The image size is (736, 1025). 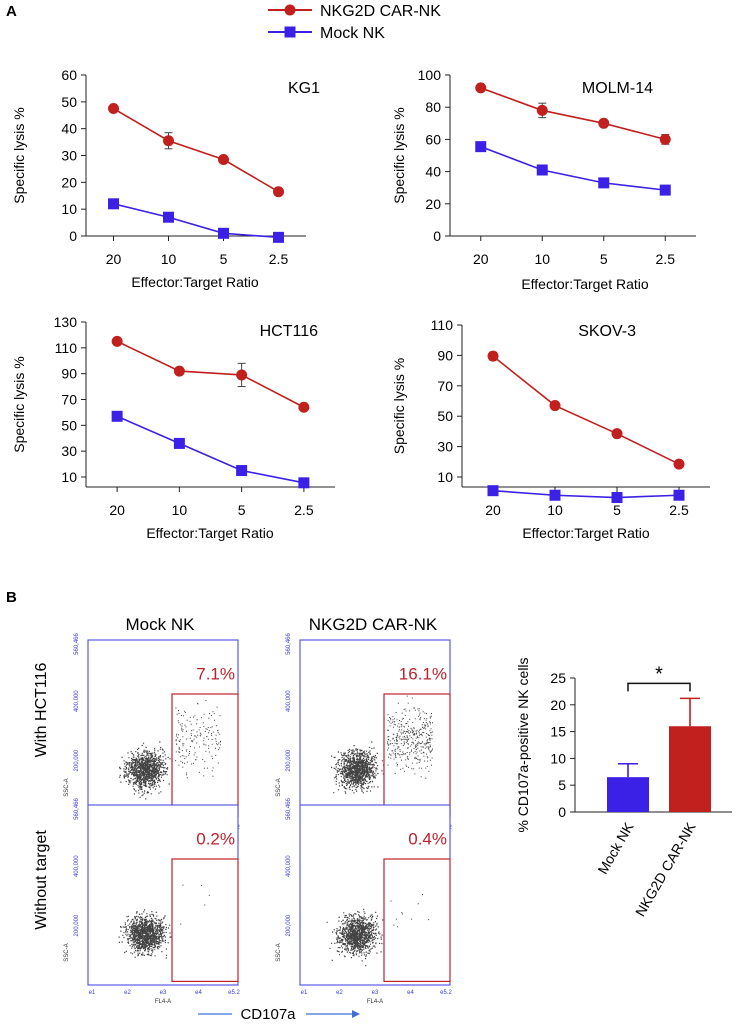 What do you see at coordinates (66, 322) in the screenshot?
I see `y-tick-label: 130` at bounding box center [66, 322].